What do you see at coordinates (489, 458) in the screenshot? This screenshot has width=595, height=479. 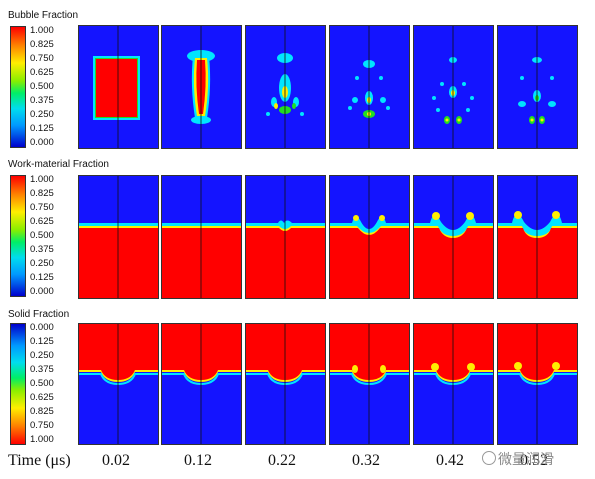 I see `wechat-icon` at bounding box center [489, 458].